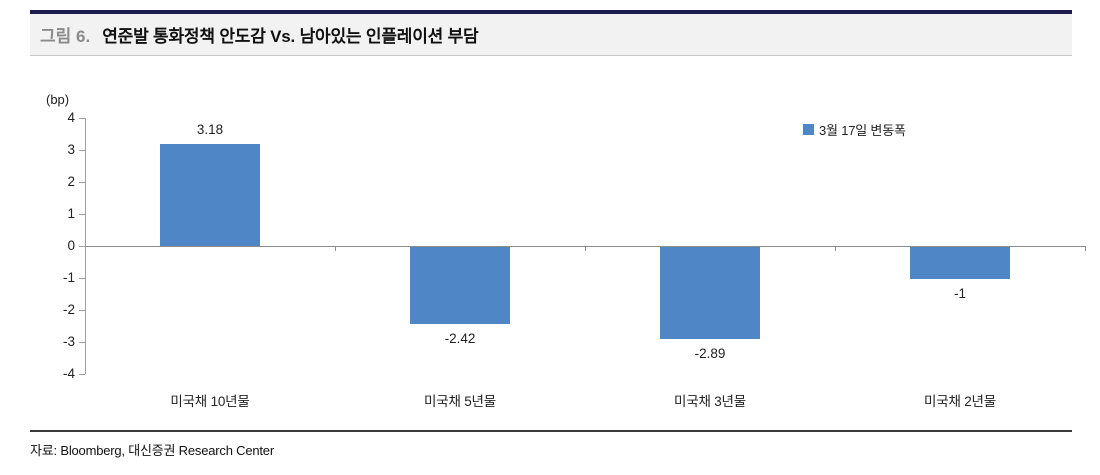 The height and width of the screenshot is (475, 1100). Describe the element at coordinates (862, 130) in the screenshot. I see `legend-label: 3월 17일 변동폭` at that location.